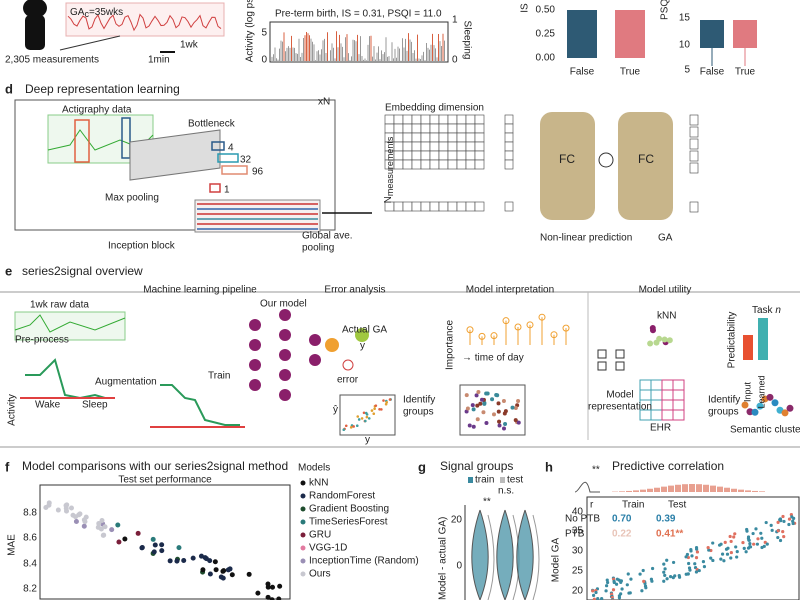 This screenshot has width=800, height=600. Describe the element at coordinates (142, 246) in the screenshot. I see `label: Inception block` at that location.